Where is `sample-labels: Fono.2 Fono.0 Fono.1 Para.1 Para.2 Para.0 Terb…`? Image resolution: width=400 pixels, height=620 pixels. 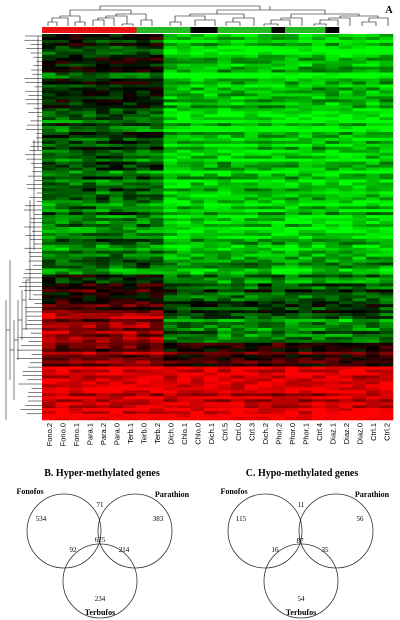 sample-labels: Fono.2 Fono.0 Fono.1 Para.1 Para.2 Para.0 Terb… is located at coordinates (218, 434).